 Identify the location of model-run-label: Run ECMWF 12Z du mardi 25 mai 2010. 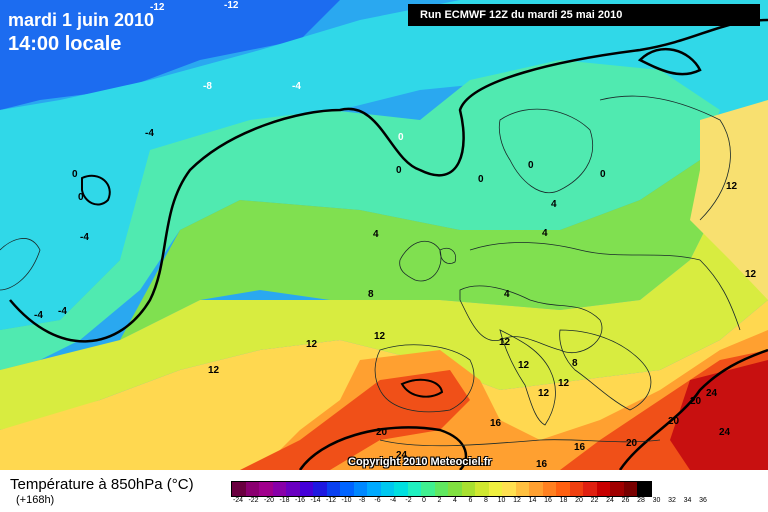
(584, 15).